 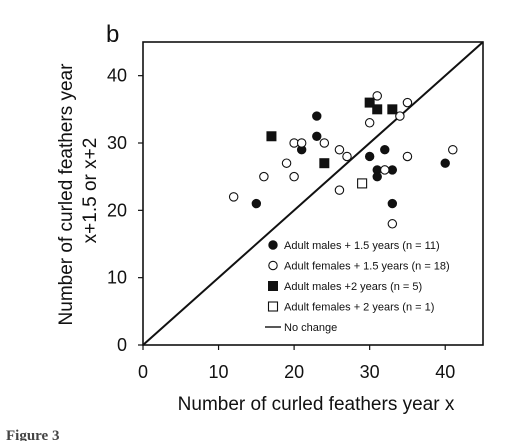 I want to click on x-tick-label: 20, so click(x=294, y=372).